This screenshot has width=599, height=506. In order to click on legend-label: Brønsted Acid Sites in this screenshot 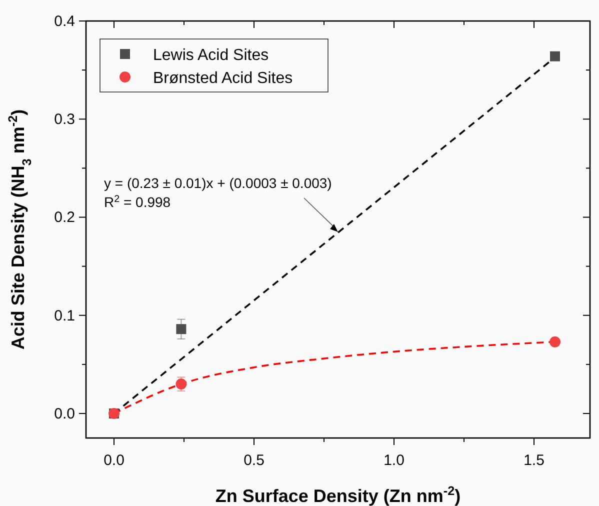, I will do `click(223, 78)`.